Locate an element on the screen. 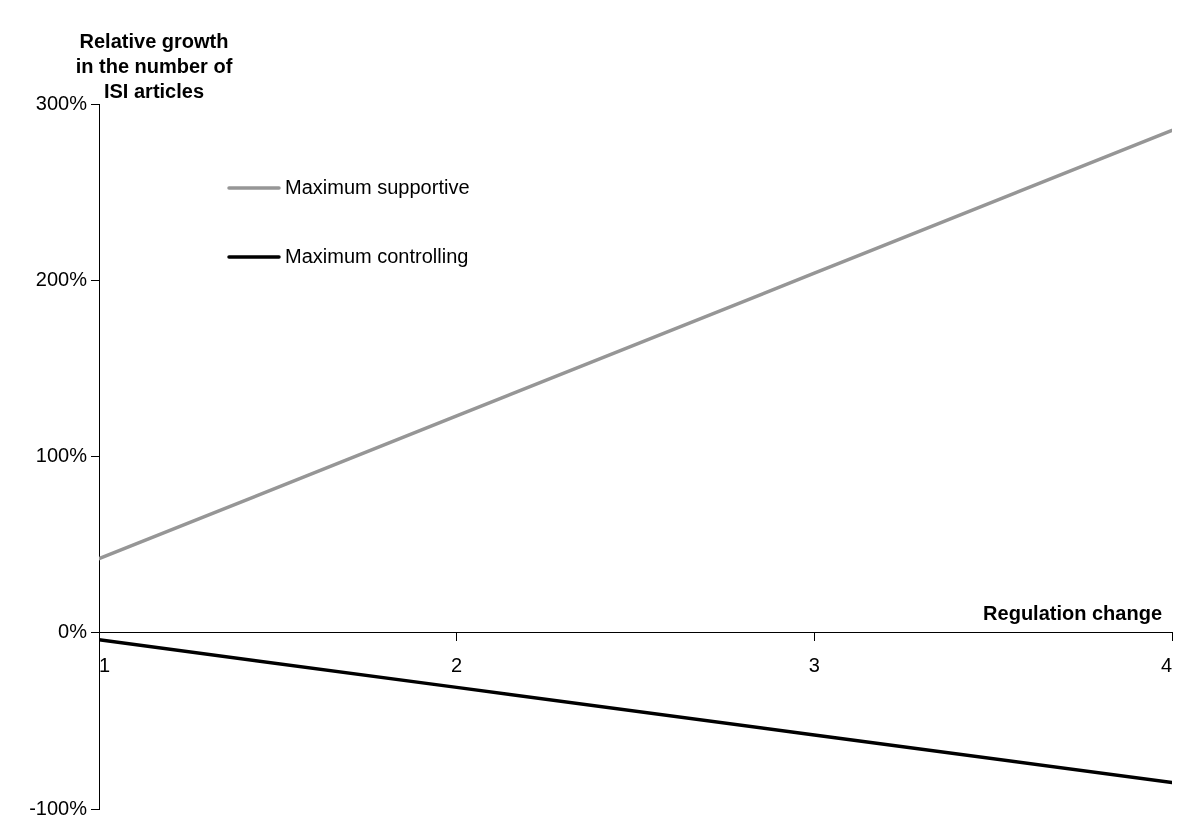  legend-label: Maximum controlling is located at coordinates (377, 255).